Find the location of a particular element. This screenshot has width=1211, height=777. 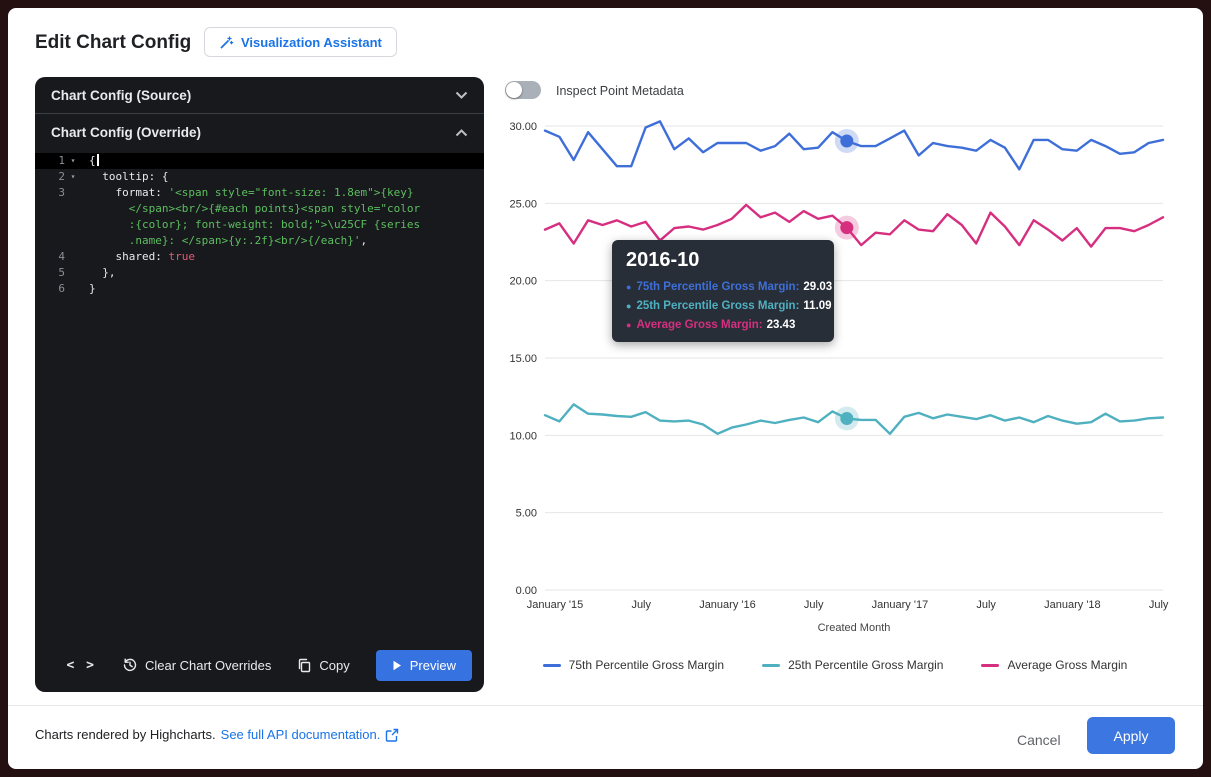

y-axis-labels: 0.00 5.00 10.00 15.00 20.00 25.00 30.00 is located at coordinates (523, 359).